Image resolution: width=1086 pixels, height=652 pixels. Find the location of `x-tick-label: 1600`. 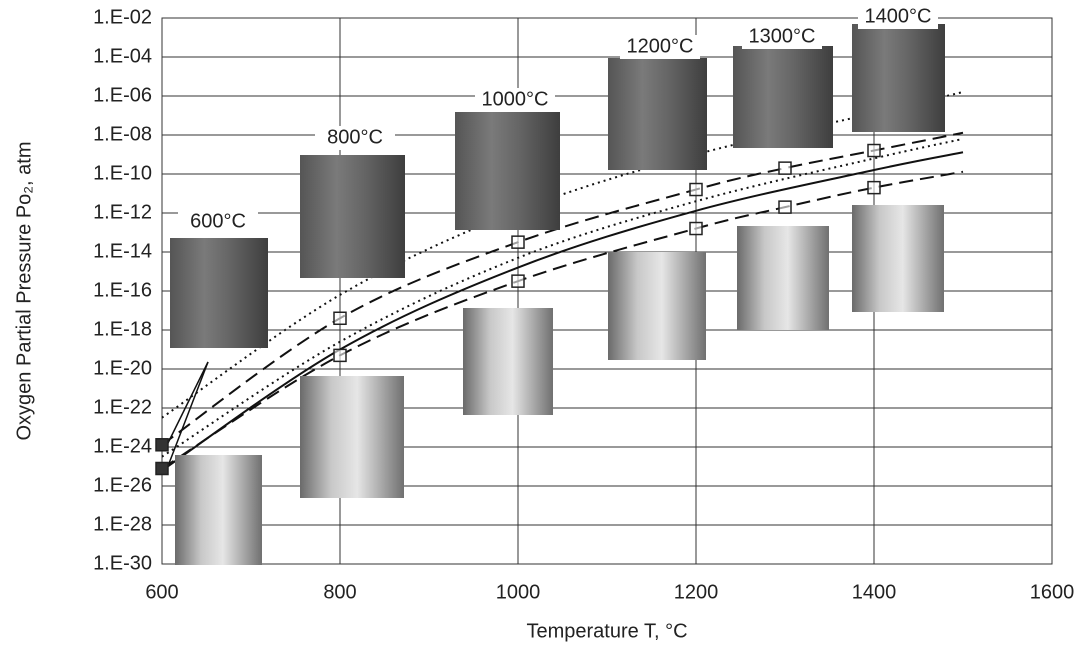

x-tick-label: 1600 is located at coordinates (1052, 592).